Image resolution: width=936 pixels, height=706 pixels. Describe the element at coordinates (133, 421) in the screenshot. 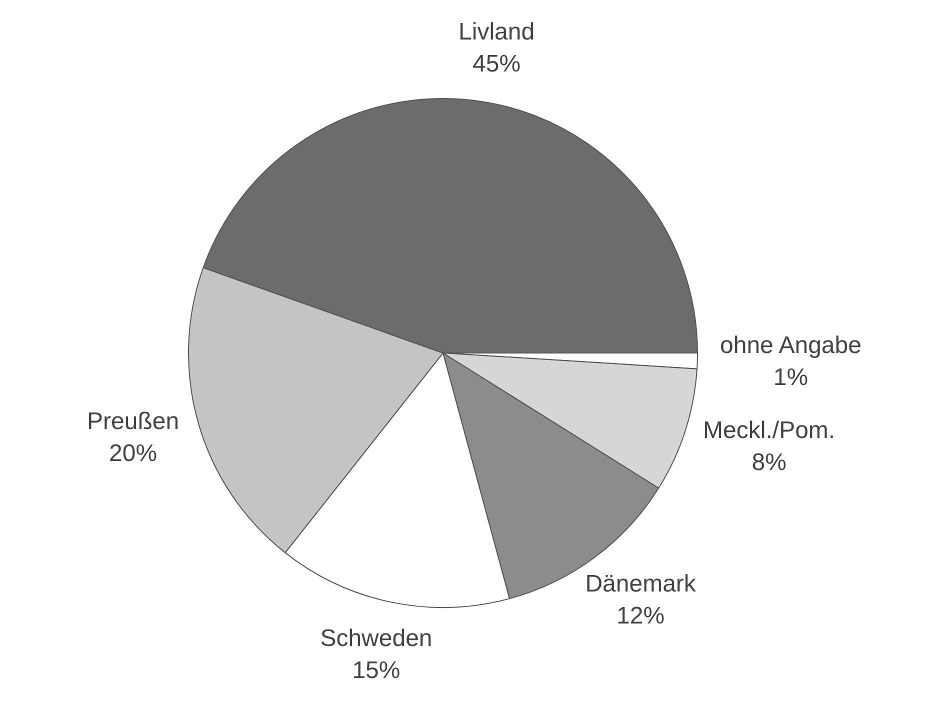

I see `slice-label: Preußen` at that location.